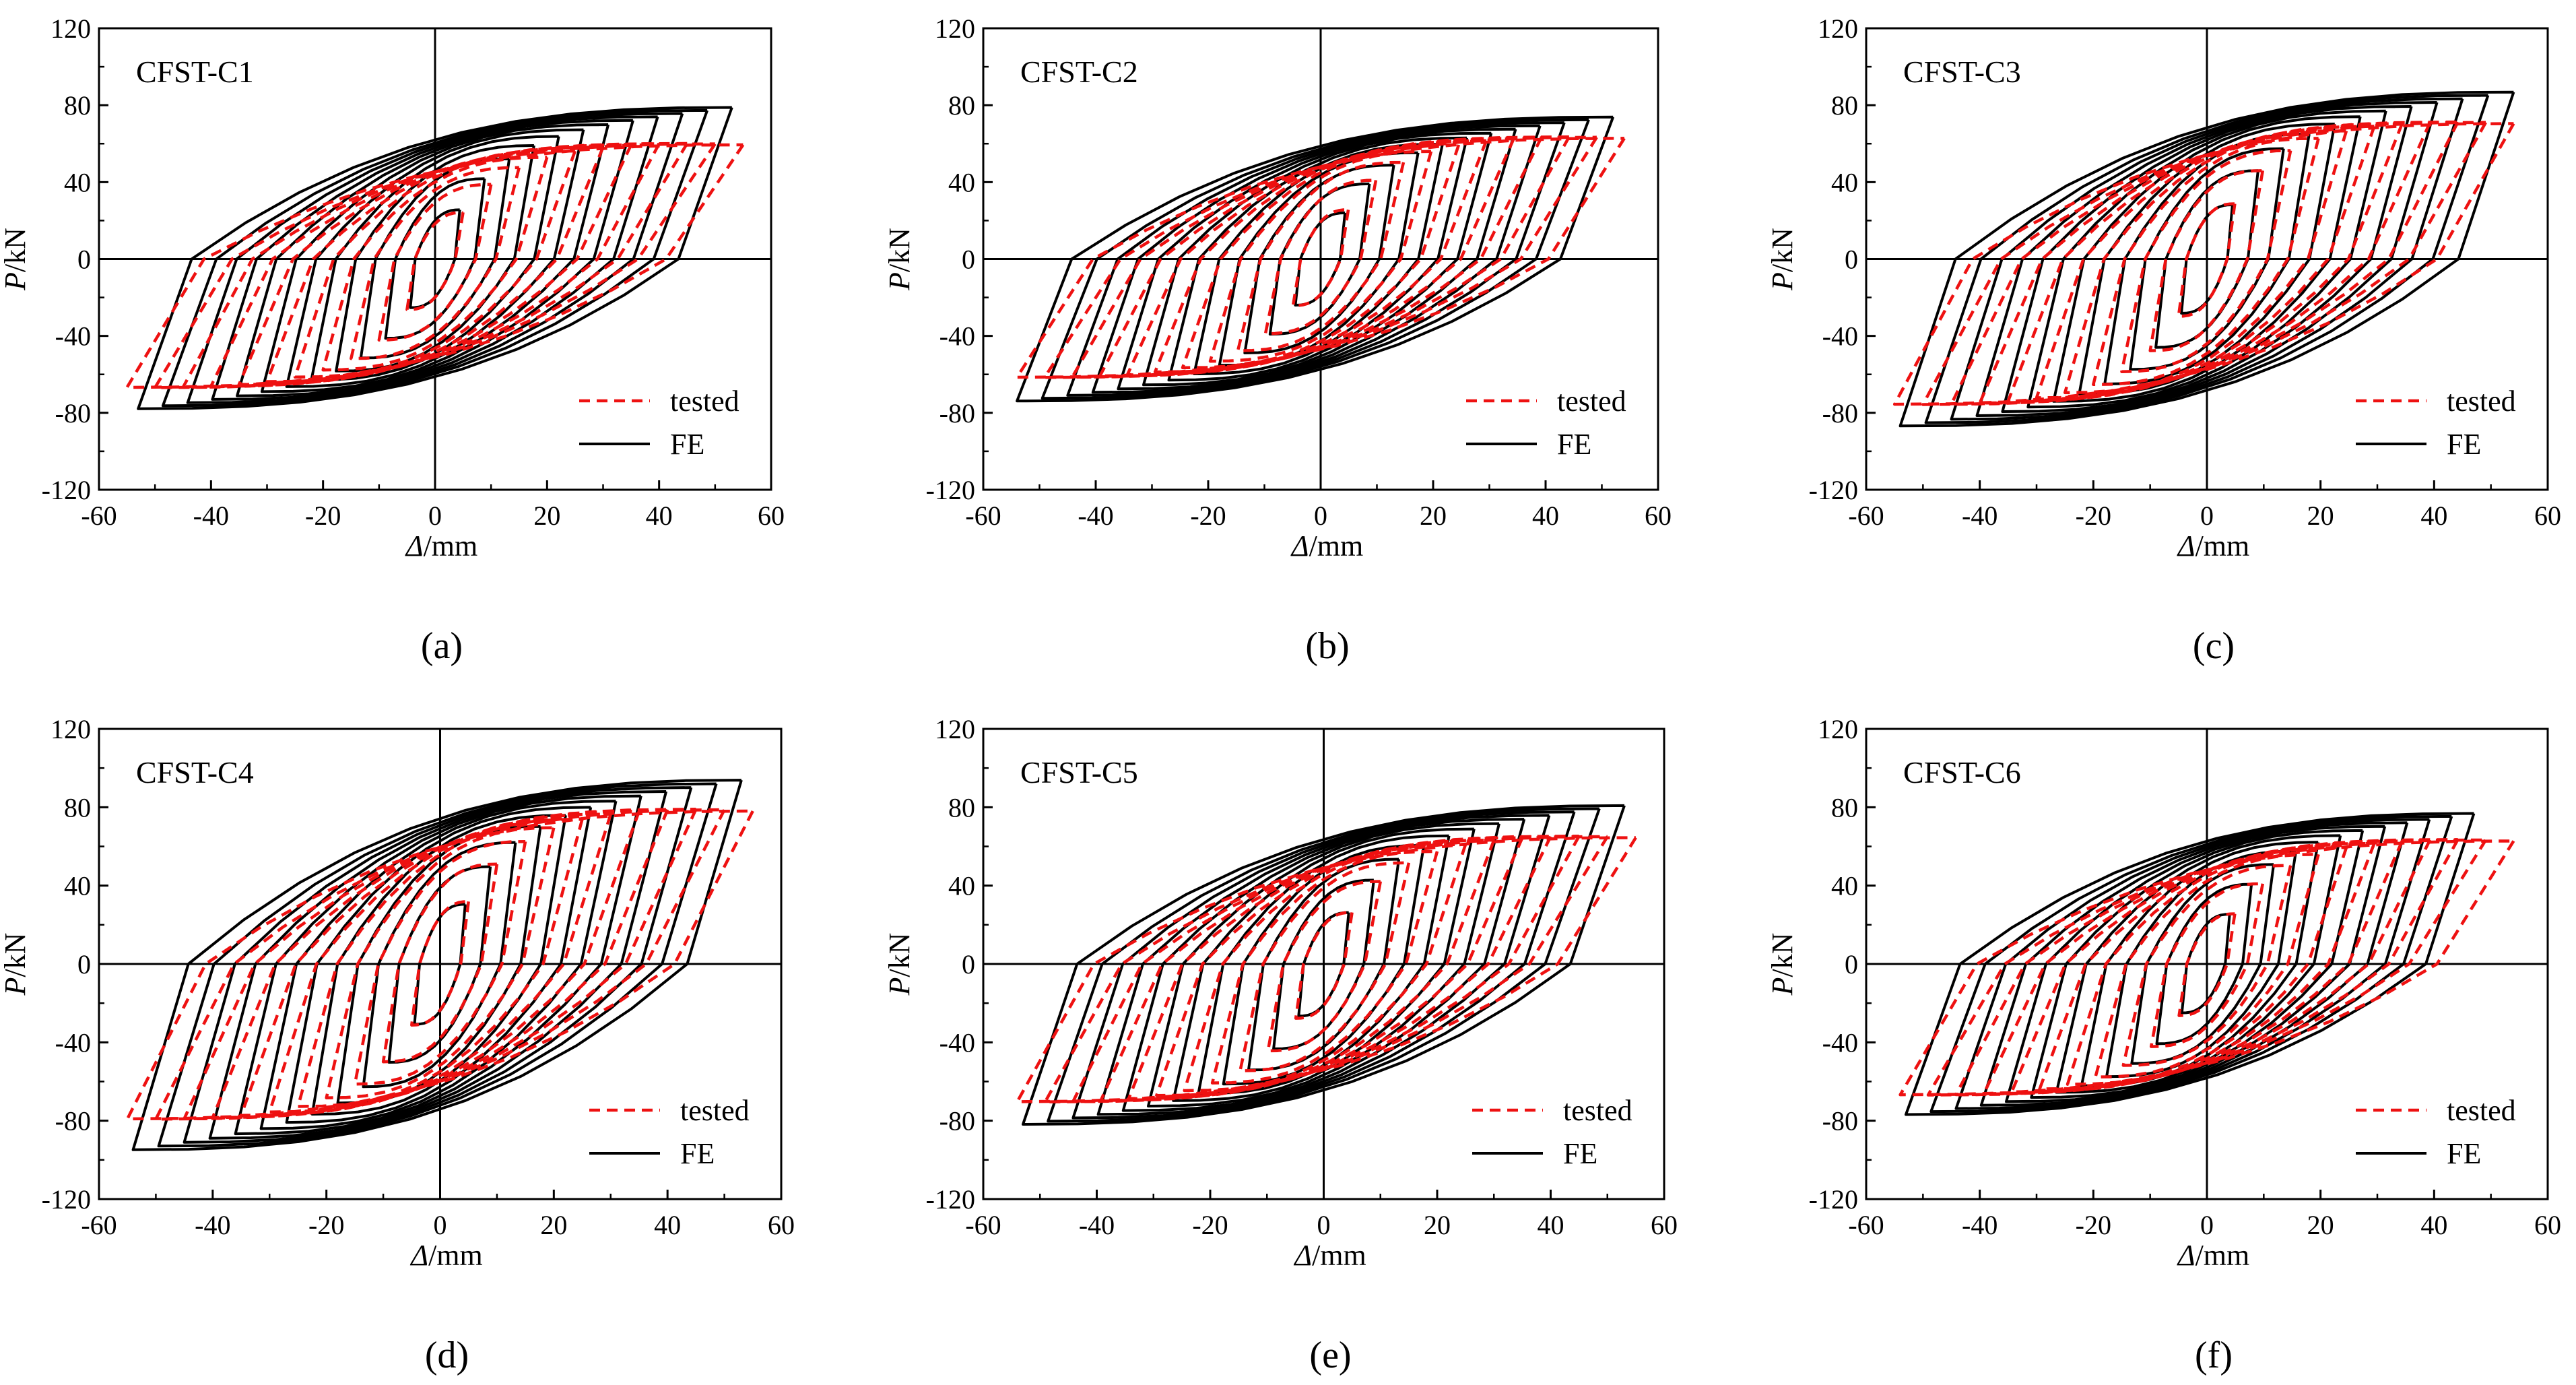  What do you see at coordinates (77, 106) in the screenshot?
I see `y-tick-label: 80` at bounding box center [77, 106].